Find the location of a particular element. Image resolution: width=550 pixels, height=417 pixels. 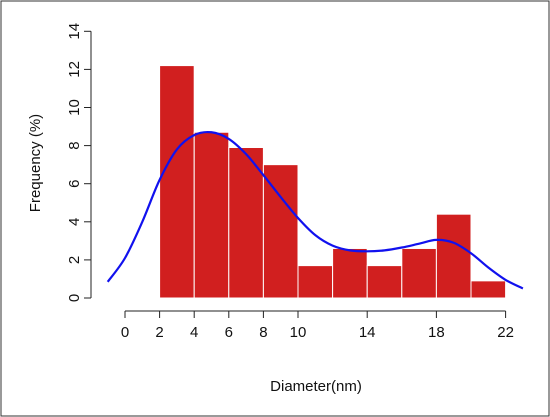

x-tick-label: 2 is located at coordinates (159, 332).